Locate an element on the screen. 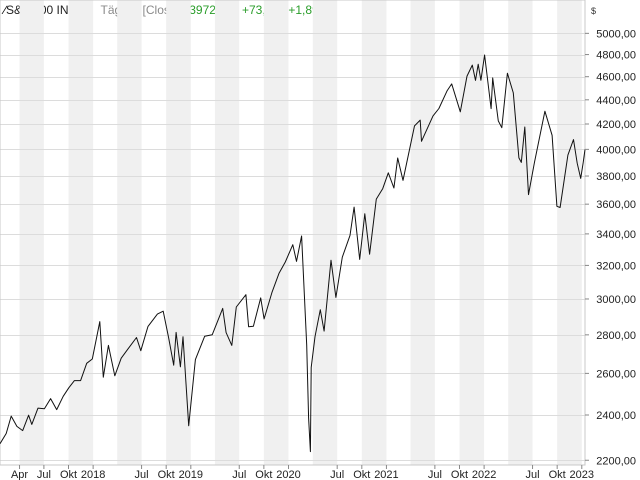 This screenshot has width=640, height=480. x-tick-label-15: 2022 is located at coordinates (484, 474).